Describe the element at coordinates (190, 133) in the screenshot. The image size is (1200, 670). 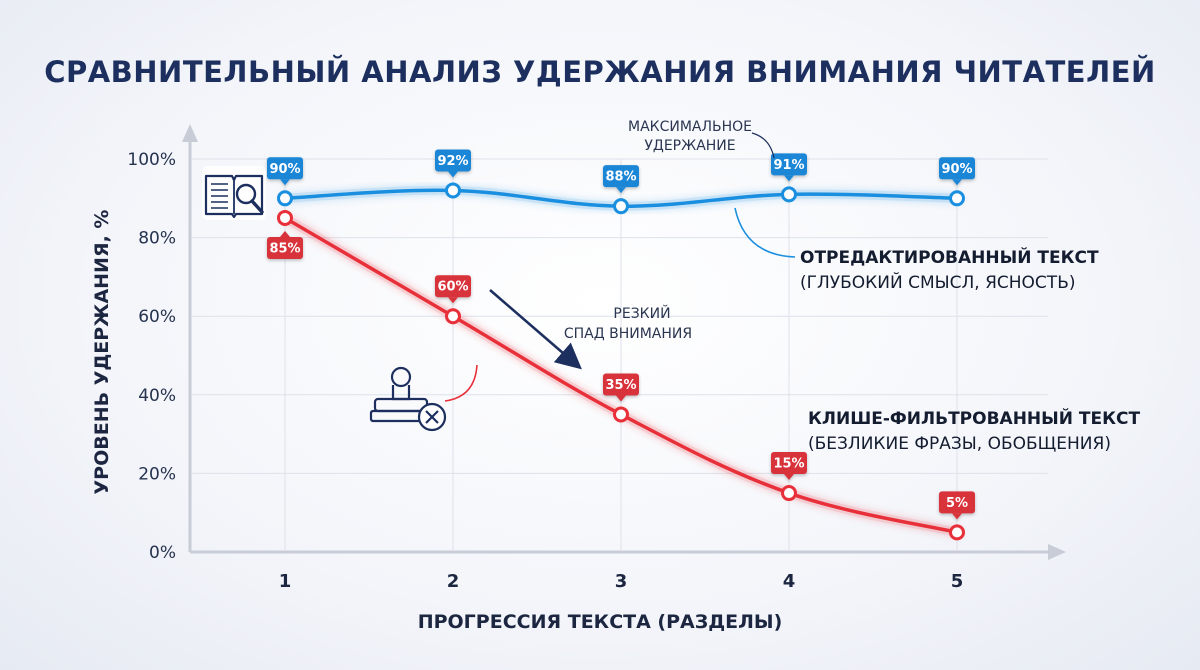
I see `y-axis-arrow` at that location.